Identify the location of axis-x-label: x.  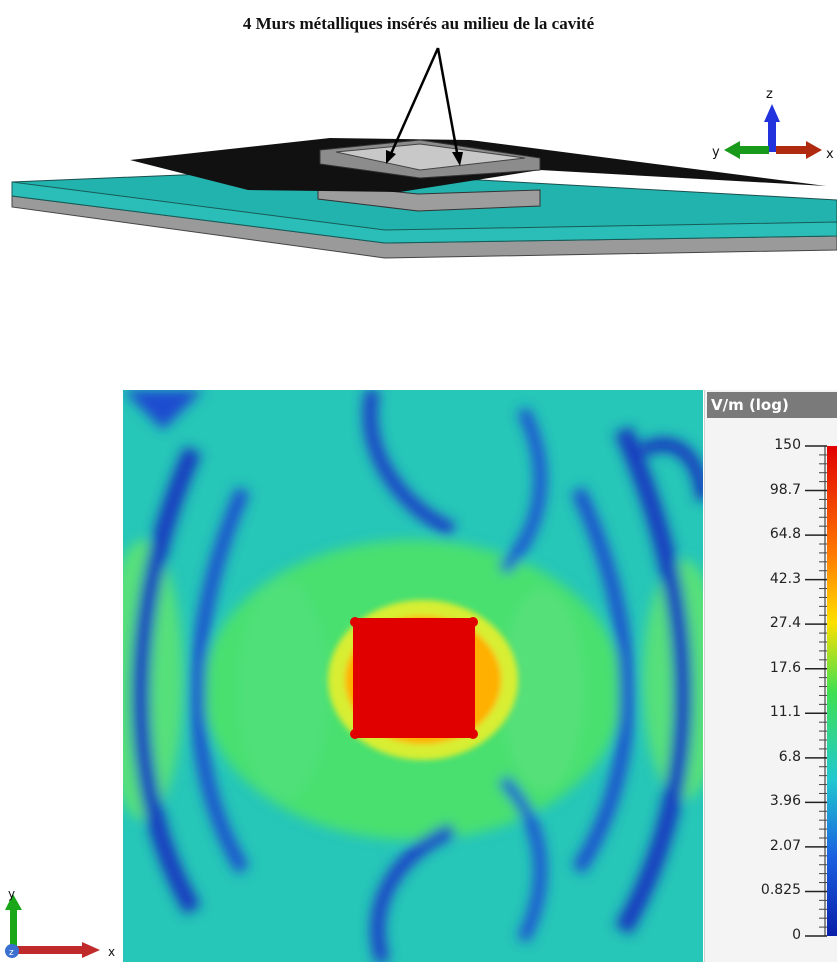
(830, 154).